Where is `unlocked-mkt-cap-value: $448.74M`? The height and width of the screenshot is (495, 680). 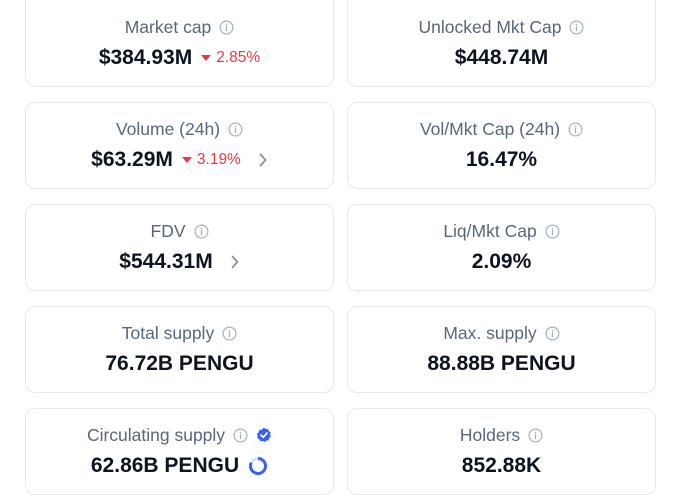 unlocked-mkt-cap-value: $448.74M is located at coordinates (501, 57).